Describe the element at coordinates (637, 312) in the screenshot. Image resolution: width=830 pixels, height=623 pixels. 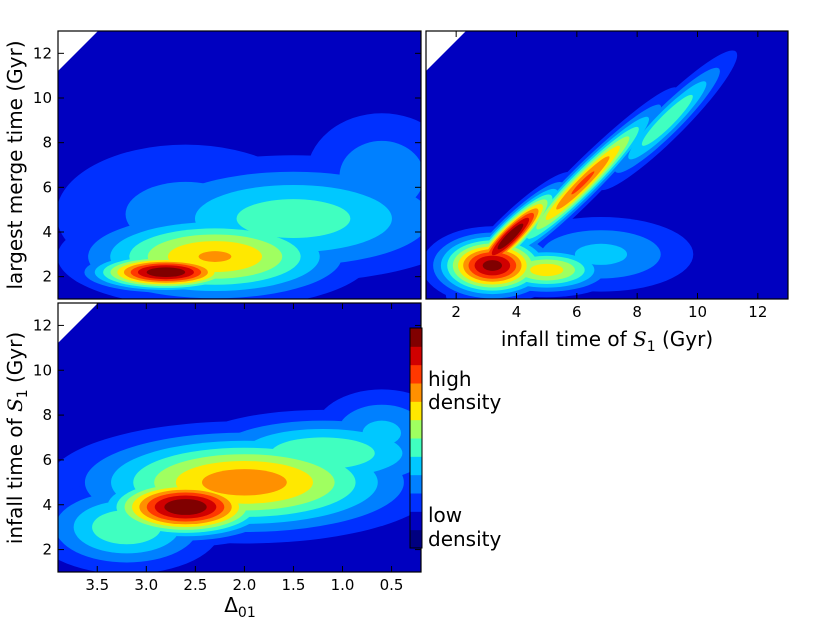
I see `x-tick-label: 8` at that location.